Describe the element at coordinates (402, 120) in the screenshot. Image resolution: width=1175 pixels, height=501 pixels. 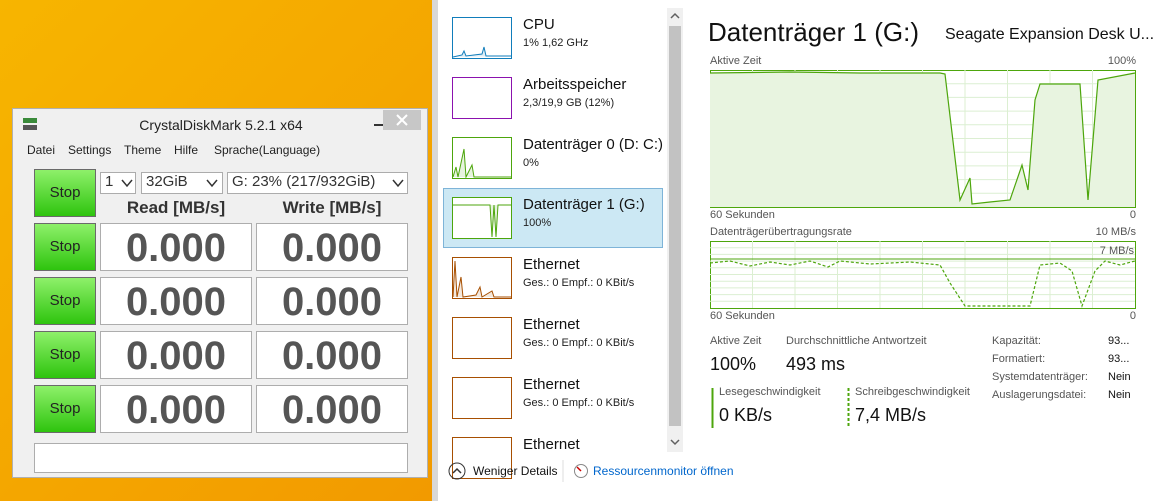
I see `close-button` at that location.